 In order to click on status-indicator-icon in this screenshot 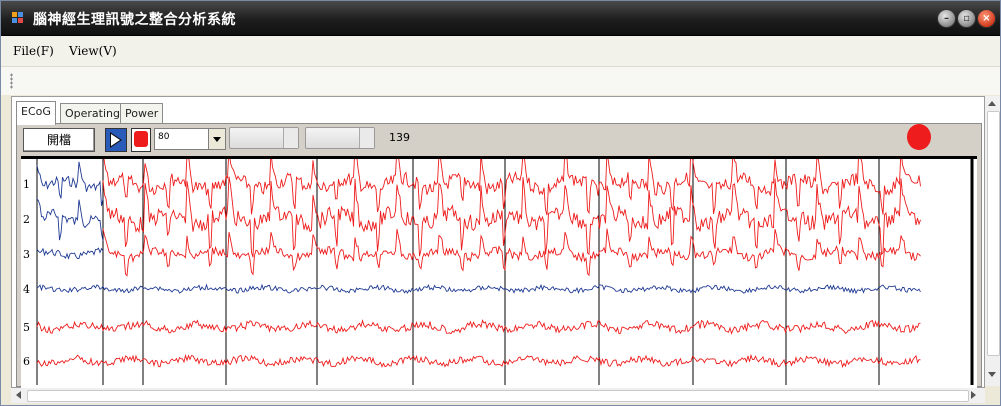, I will do `click(919, 137)`.